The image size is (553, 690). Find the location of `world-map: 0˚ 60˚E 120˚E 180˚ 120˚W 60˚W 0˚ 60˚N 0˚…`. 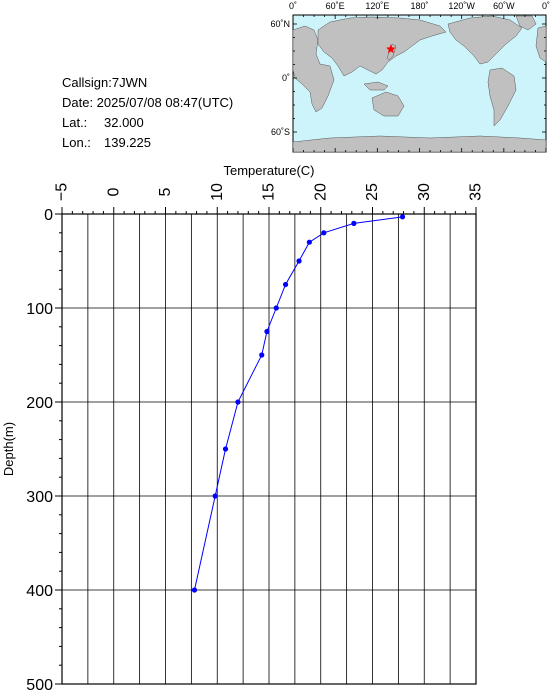

world-map: 0˚ 60˚E 120˚E 180˚ 120˚W 60˚W 0˚ 60˚N 0˚… is located at coordinates (410, 77).